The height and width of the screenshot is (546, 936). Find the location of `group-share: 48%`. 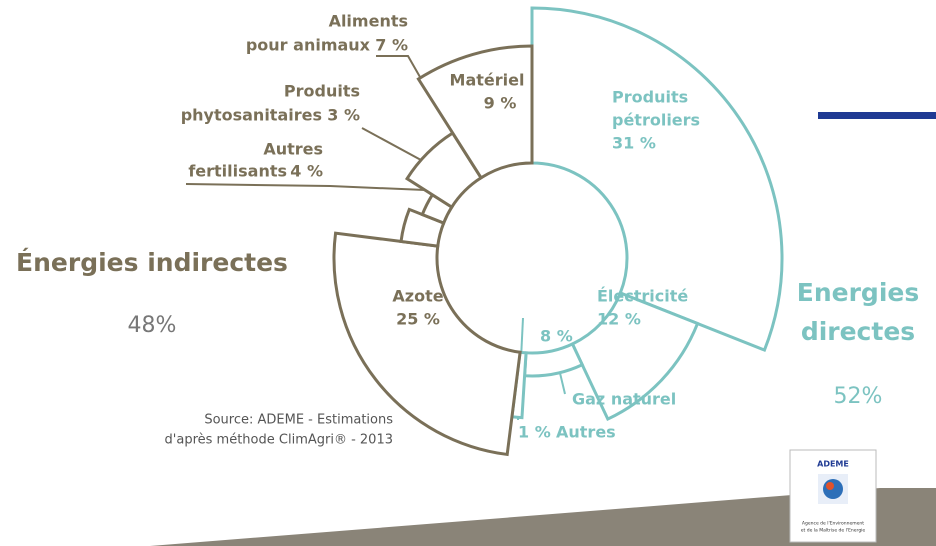

group-share: 48% is located at coordinates (152, 325).